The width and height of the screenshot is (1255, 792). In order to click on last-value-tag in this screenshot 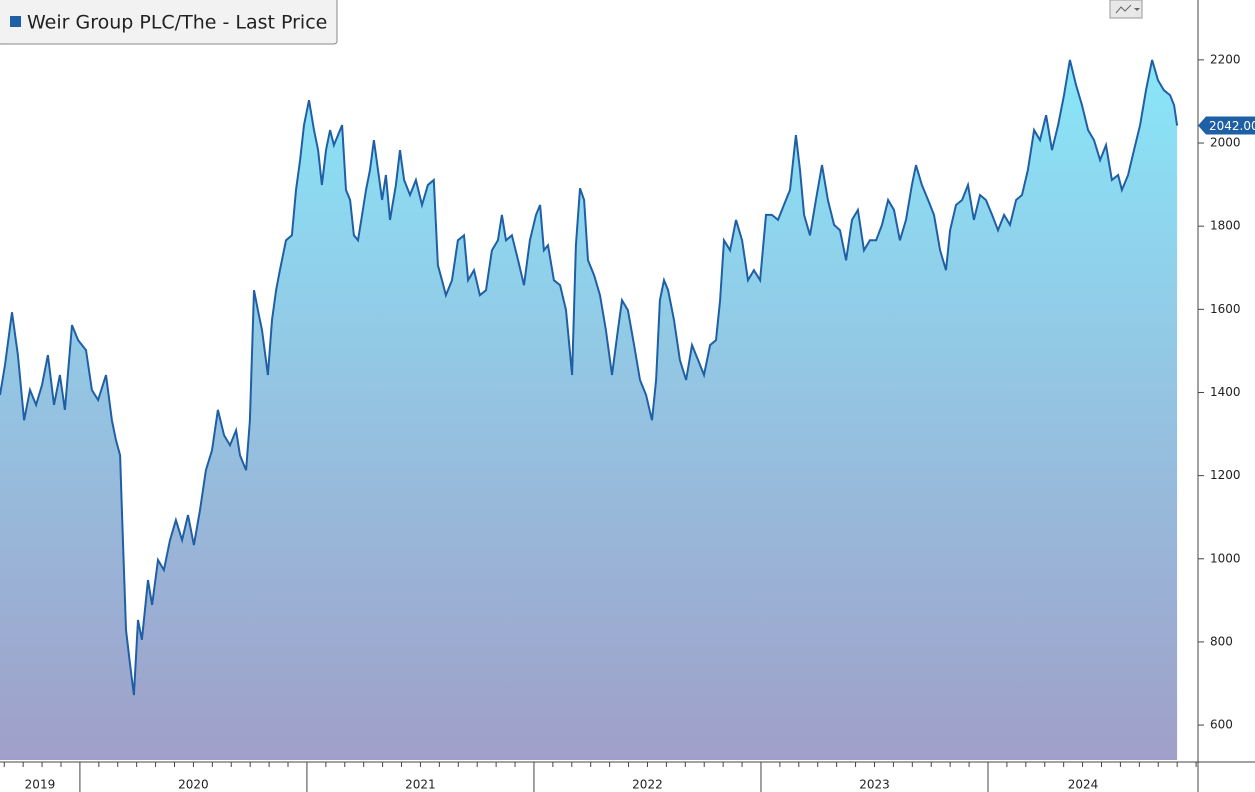, I will do `click(1226, 125)`.